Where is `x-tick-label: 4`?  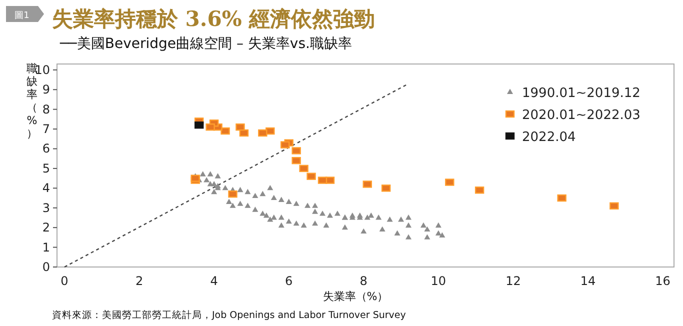
x-tick-label: 4 is located at coordinates (214, 281).